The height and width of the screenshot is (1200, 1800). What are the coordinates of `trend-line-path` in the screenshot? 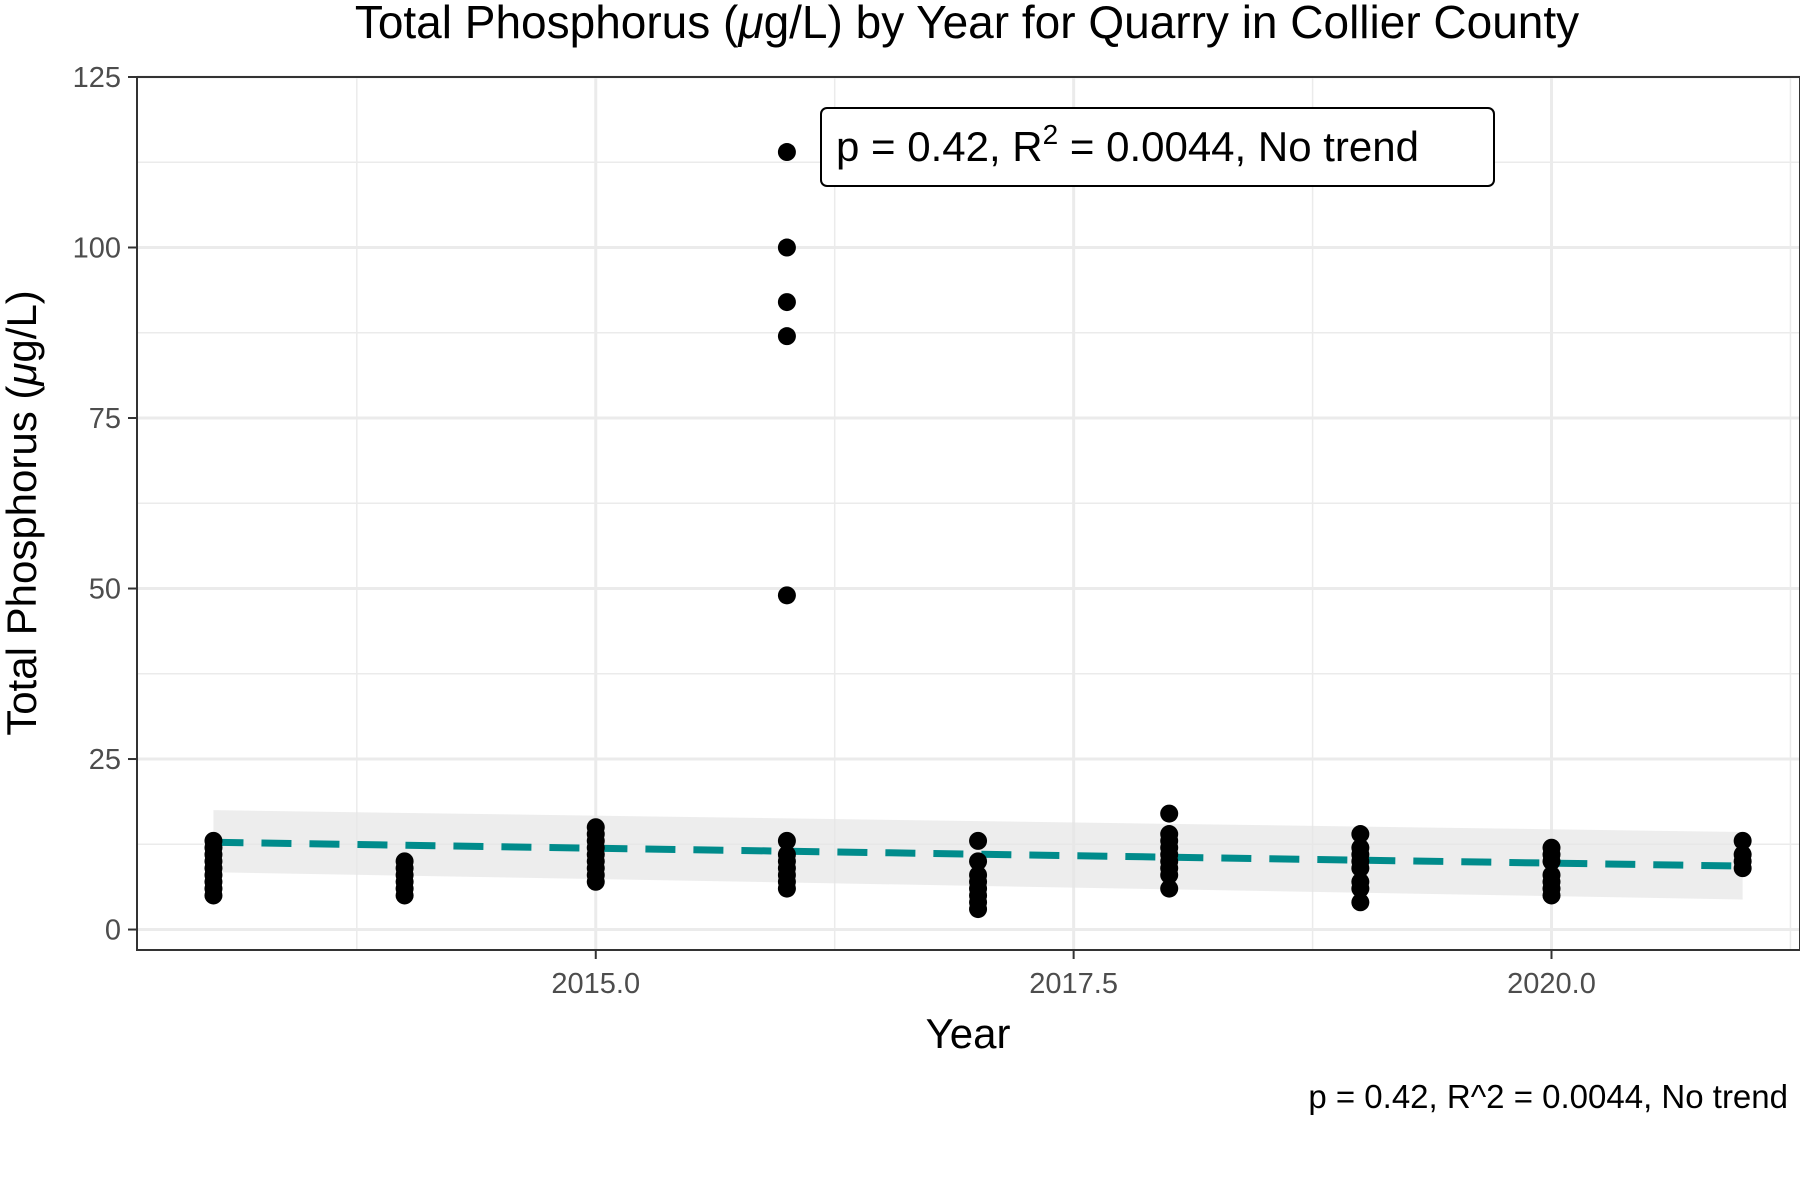 It's located at (978, 854).